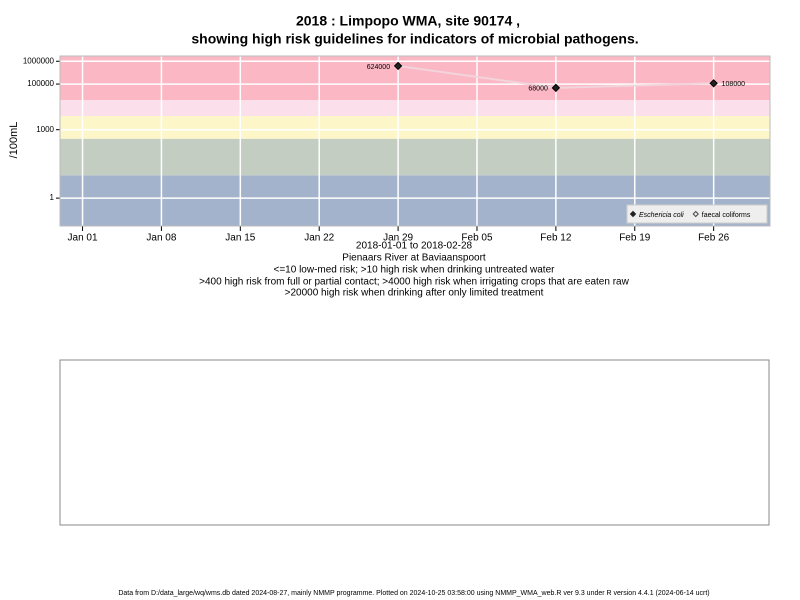 The image size is (800, 600). What do you see at coordinates (161, 238) in the screenshot?
I see `x-tick-label: Jan 08` at bounding box center [161, 238].